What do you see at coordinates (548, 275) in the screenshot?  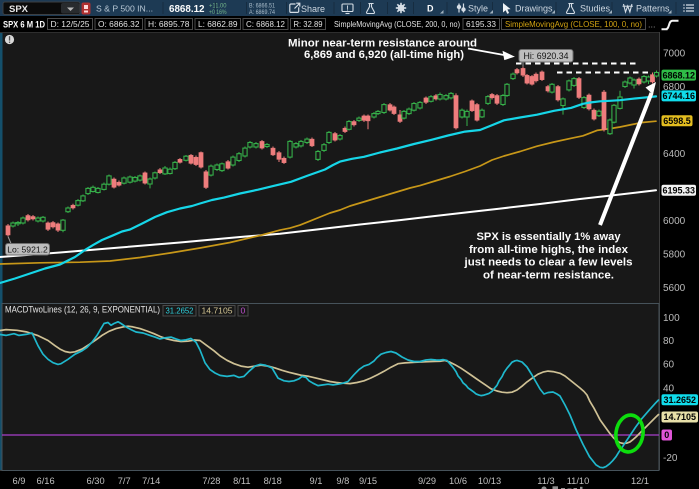 I see `svg-text: of near-term resistance.` at bounding box center [548, 275].